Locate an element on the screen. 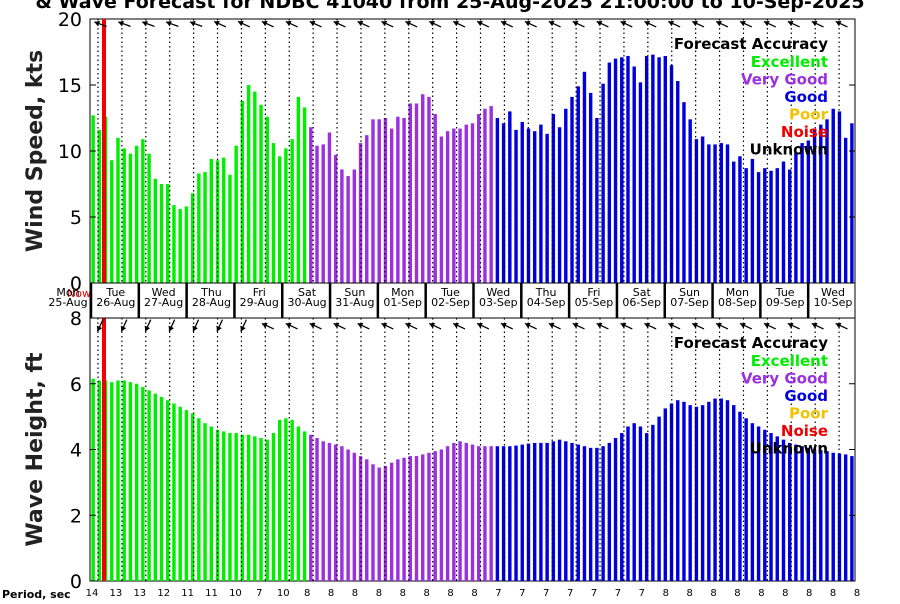 This screenshot has height=604, width=900. legend-title: Forecast Accuracy is located at coordinates (751, 44).